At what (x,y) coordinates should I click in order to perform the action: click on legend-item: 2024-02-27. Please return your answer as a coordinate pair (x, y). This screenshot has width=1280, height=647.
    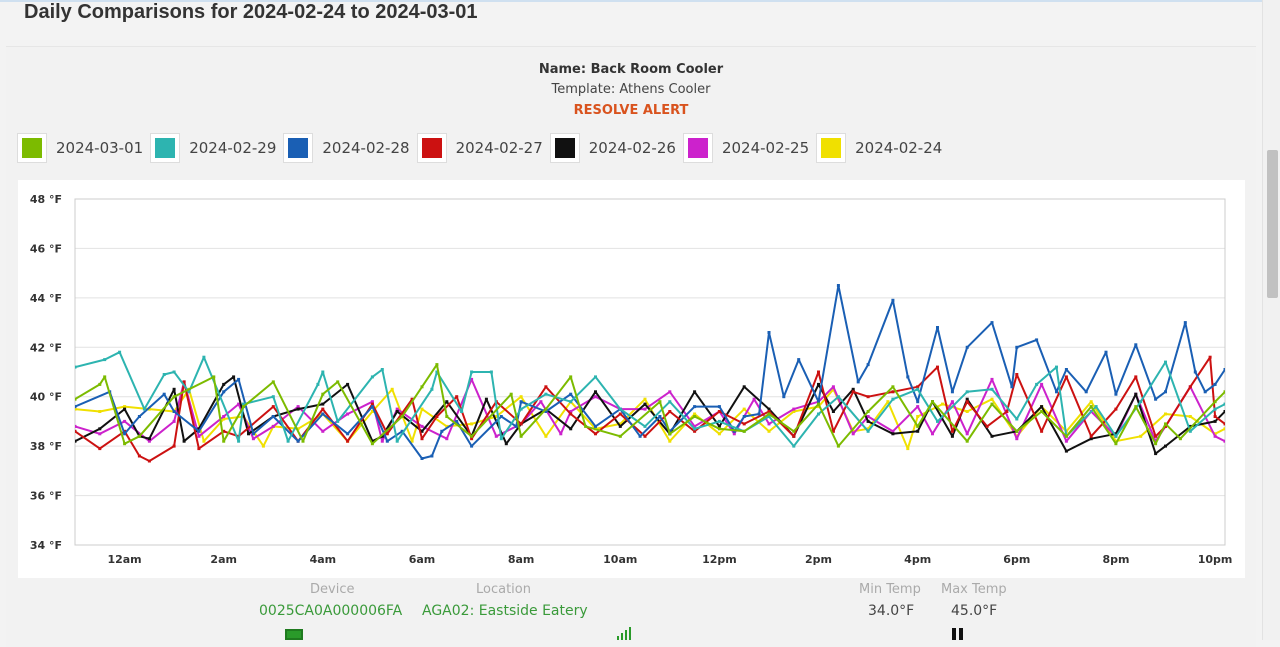
    Looking at the image, I should click on (480, 148).